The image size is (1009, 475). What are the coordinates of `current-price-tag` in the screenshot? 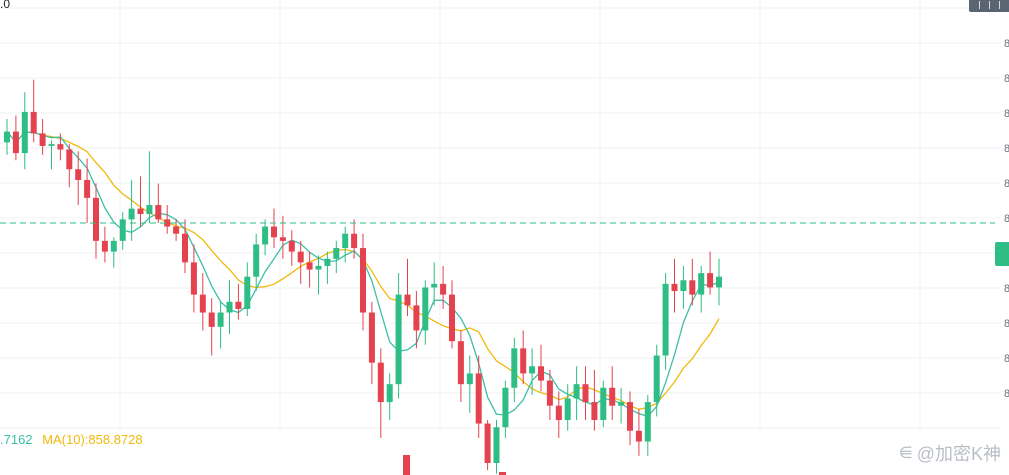 It's located at (1002, 254).